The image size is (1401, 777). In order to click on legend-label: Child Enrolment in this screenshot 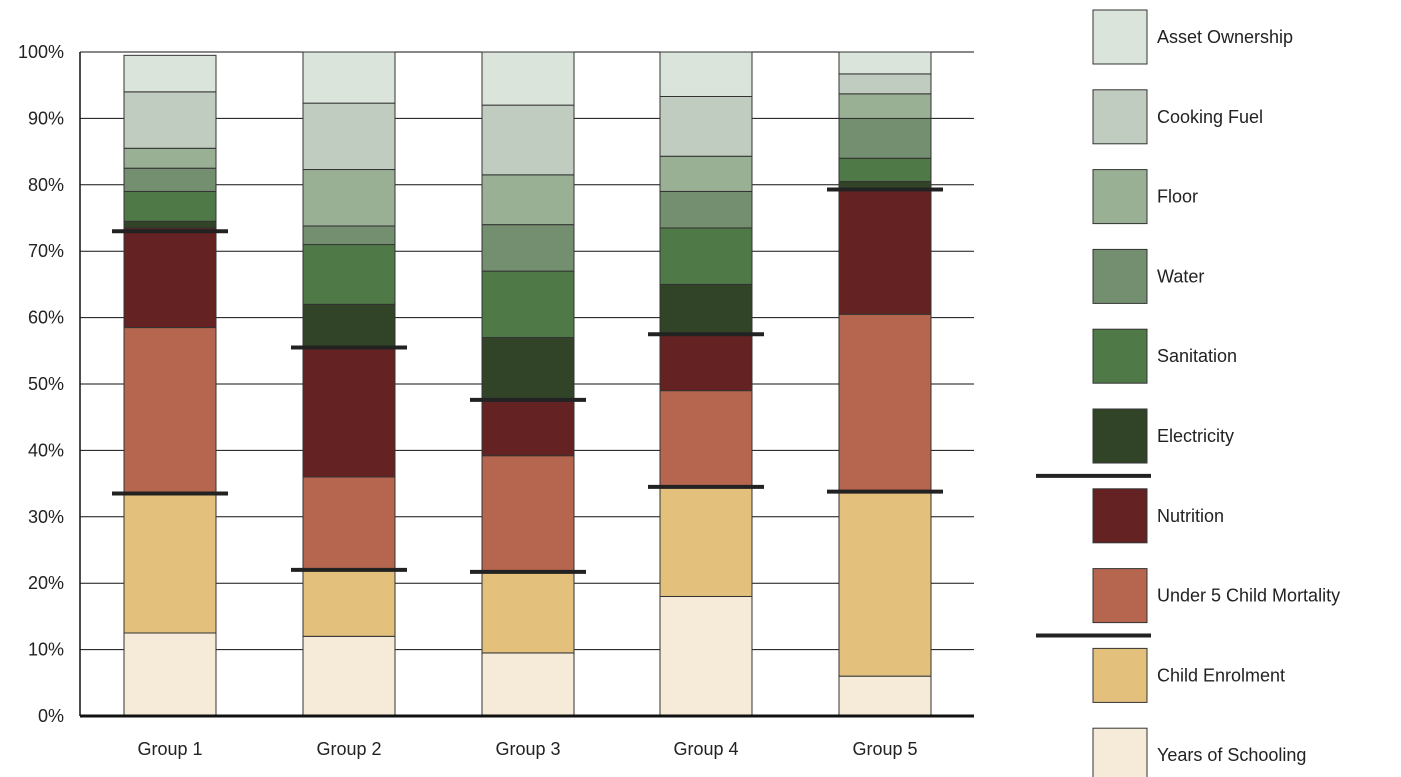, I will do `click(1221, 675)`.